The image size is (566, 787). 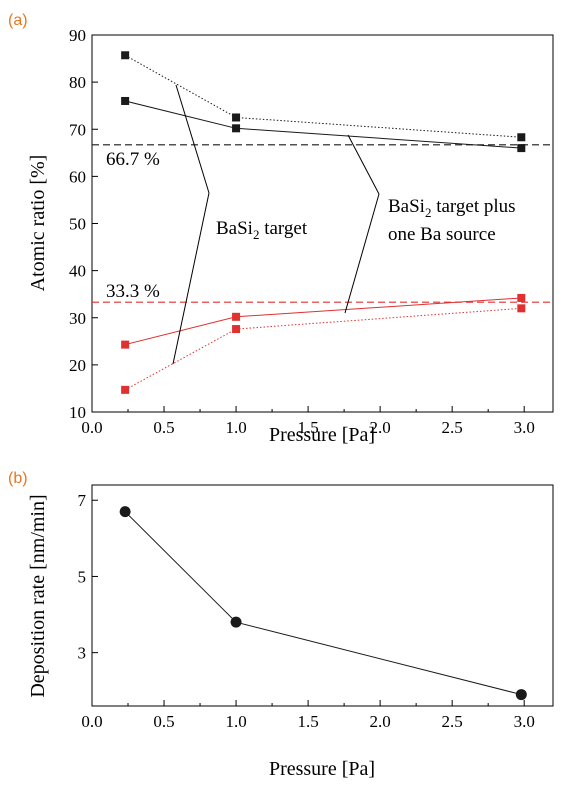 What do you see at coordinates (77, 129) in the screenshot?
I see `y-tick-label: 70` at bounding box center [77, 129].